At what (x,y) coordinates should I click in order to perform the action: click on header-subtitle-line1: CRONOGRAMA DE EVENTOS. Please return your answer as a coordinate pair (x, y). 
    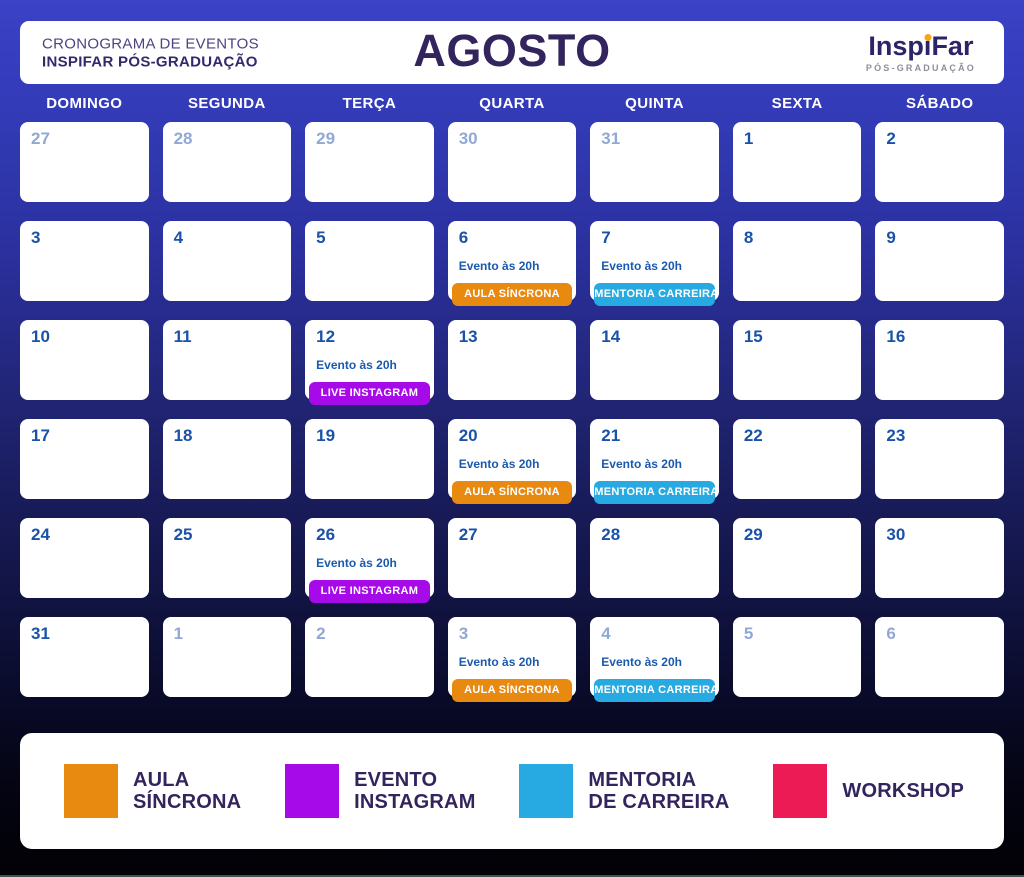
    Looking at the image, I should click on (150, 43).